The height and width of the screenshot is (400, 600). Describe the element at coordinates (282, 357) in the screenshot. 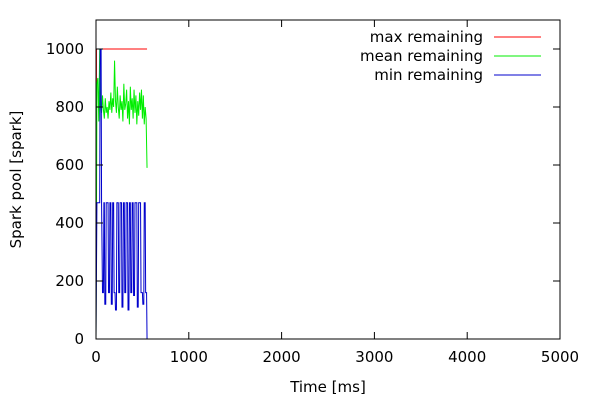

I see `x-tick-label: 2000` at that location.